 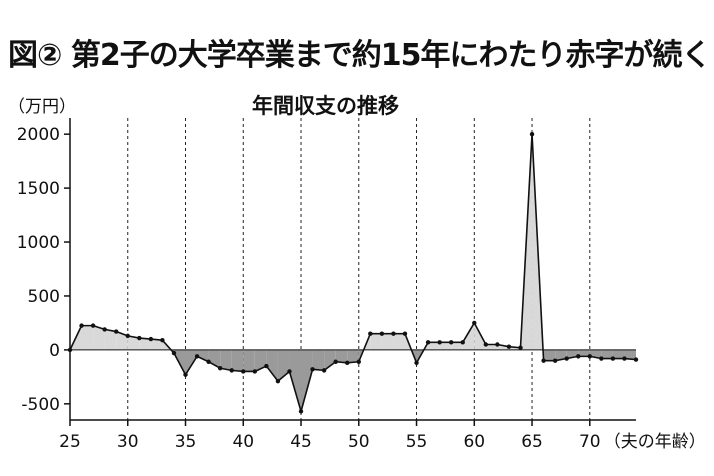 I want to click on figure-title: 図② 第2子の大学卒業まで約15年にわたり赤字が続く, so click(x=359, y=55).